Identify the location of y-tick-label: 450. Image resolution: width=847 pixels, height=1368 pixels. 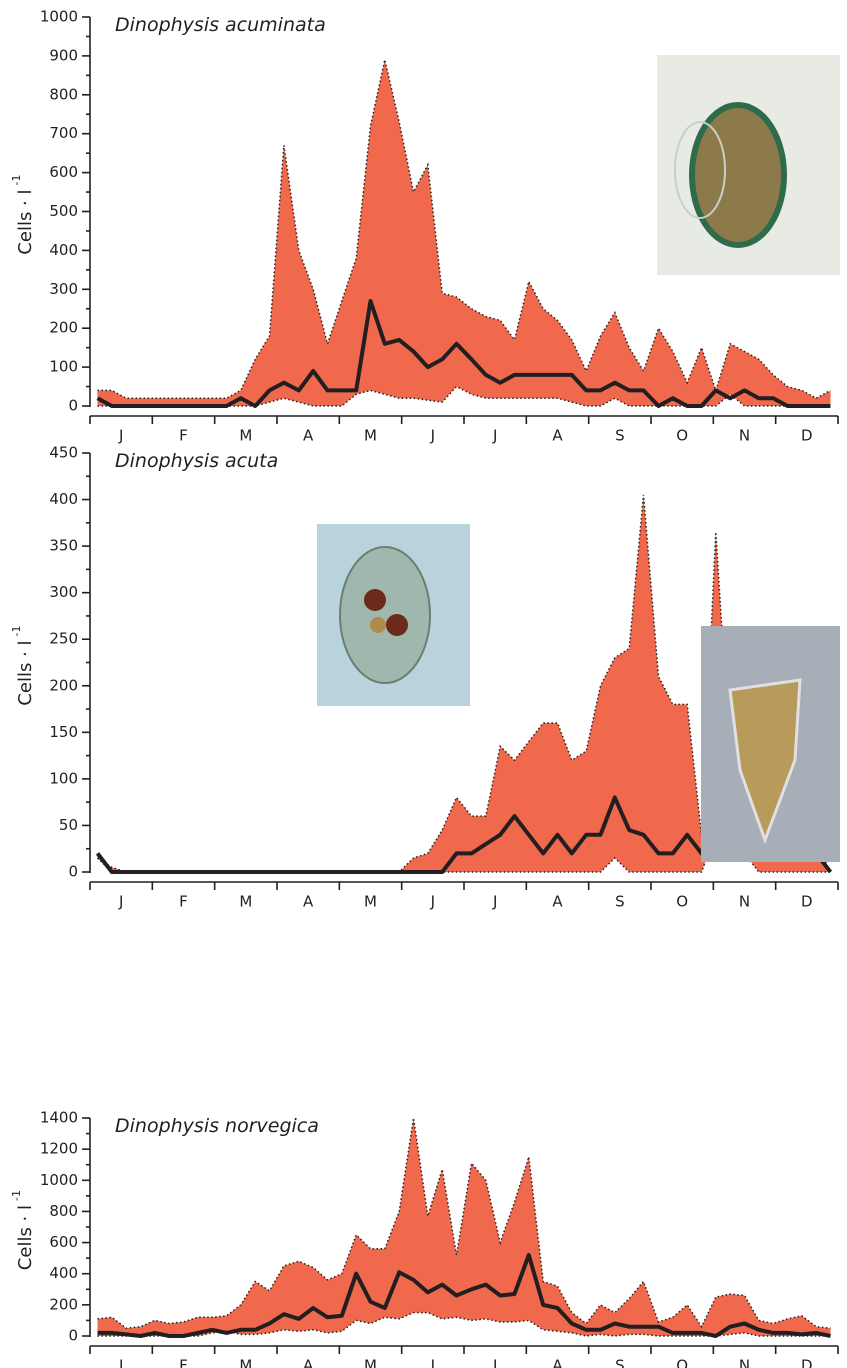
(63, 453).